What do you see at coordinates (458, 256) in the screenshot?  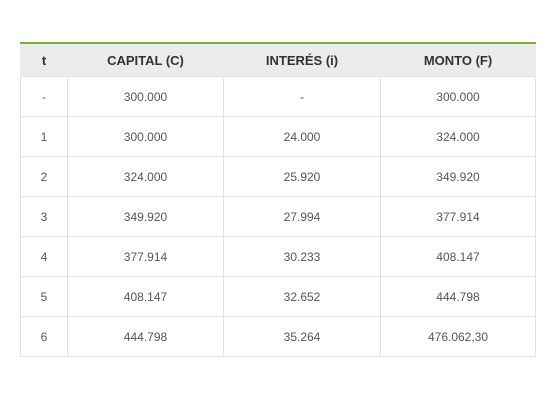 I see `cell-amount: 408.147` at bounding box center [458, 256].